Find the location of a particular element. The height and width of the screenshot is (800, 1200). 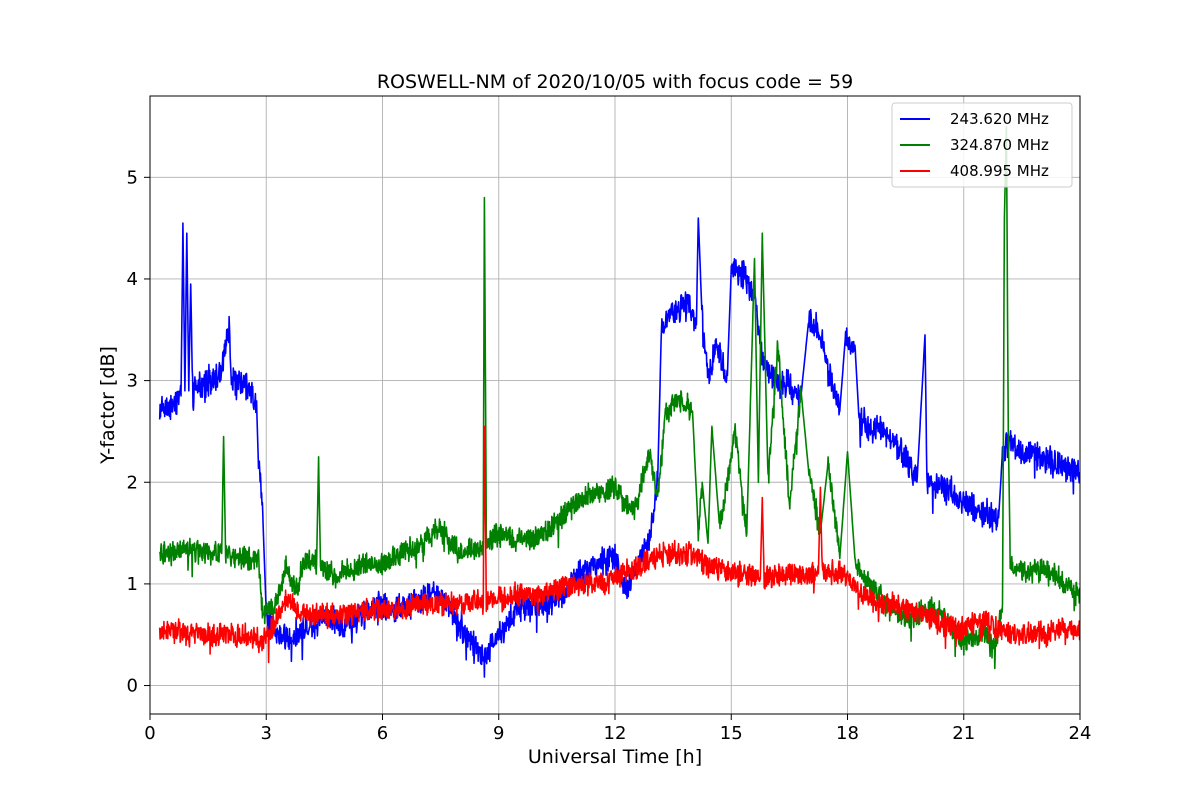

y-tick-label: 3 is located at coordinates (132, 381).